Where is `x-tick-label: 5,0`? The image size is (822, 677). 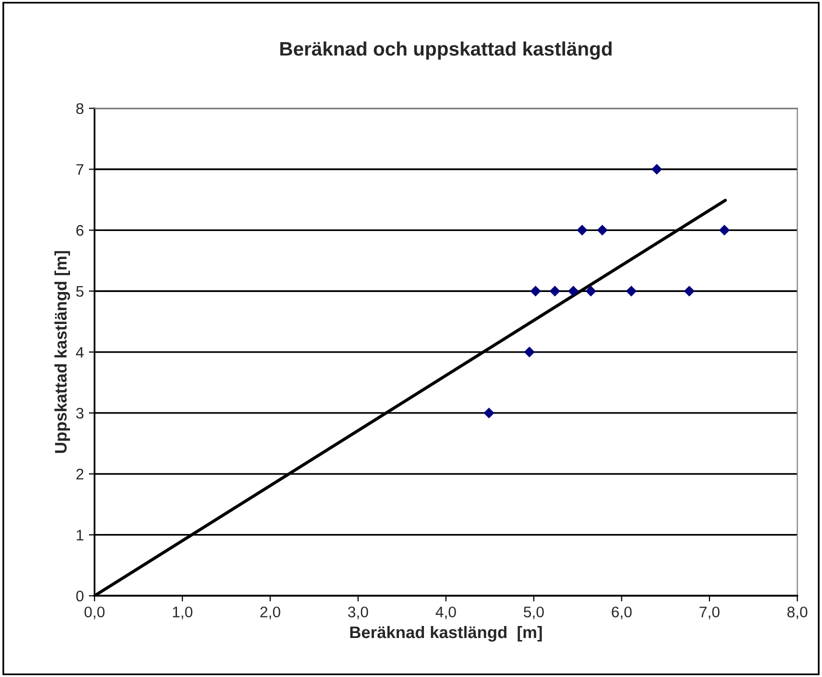 x-tick-label: 5,0 is located at coordinates (534, 613).